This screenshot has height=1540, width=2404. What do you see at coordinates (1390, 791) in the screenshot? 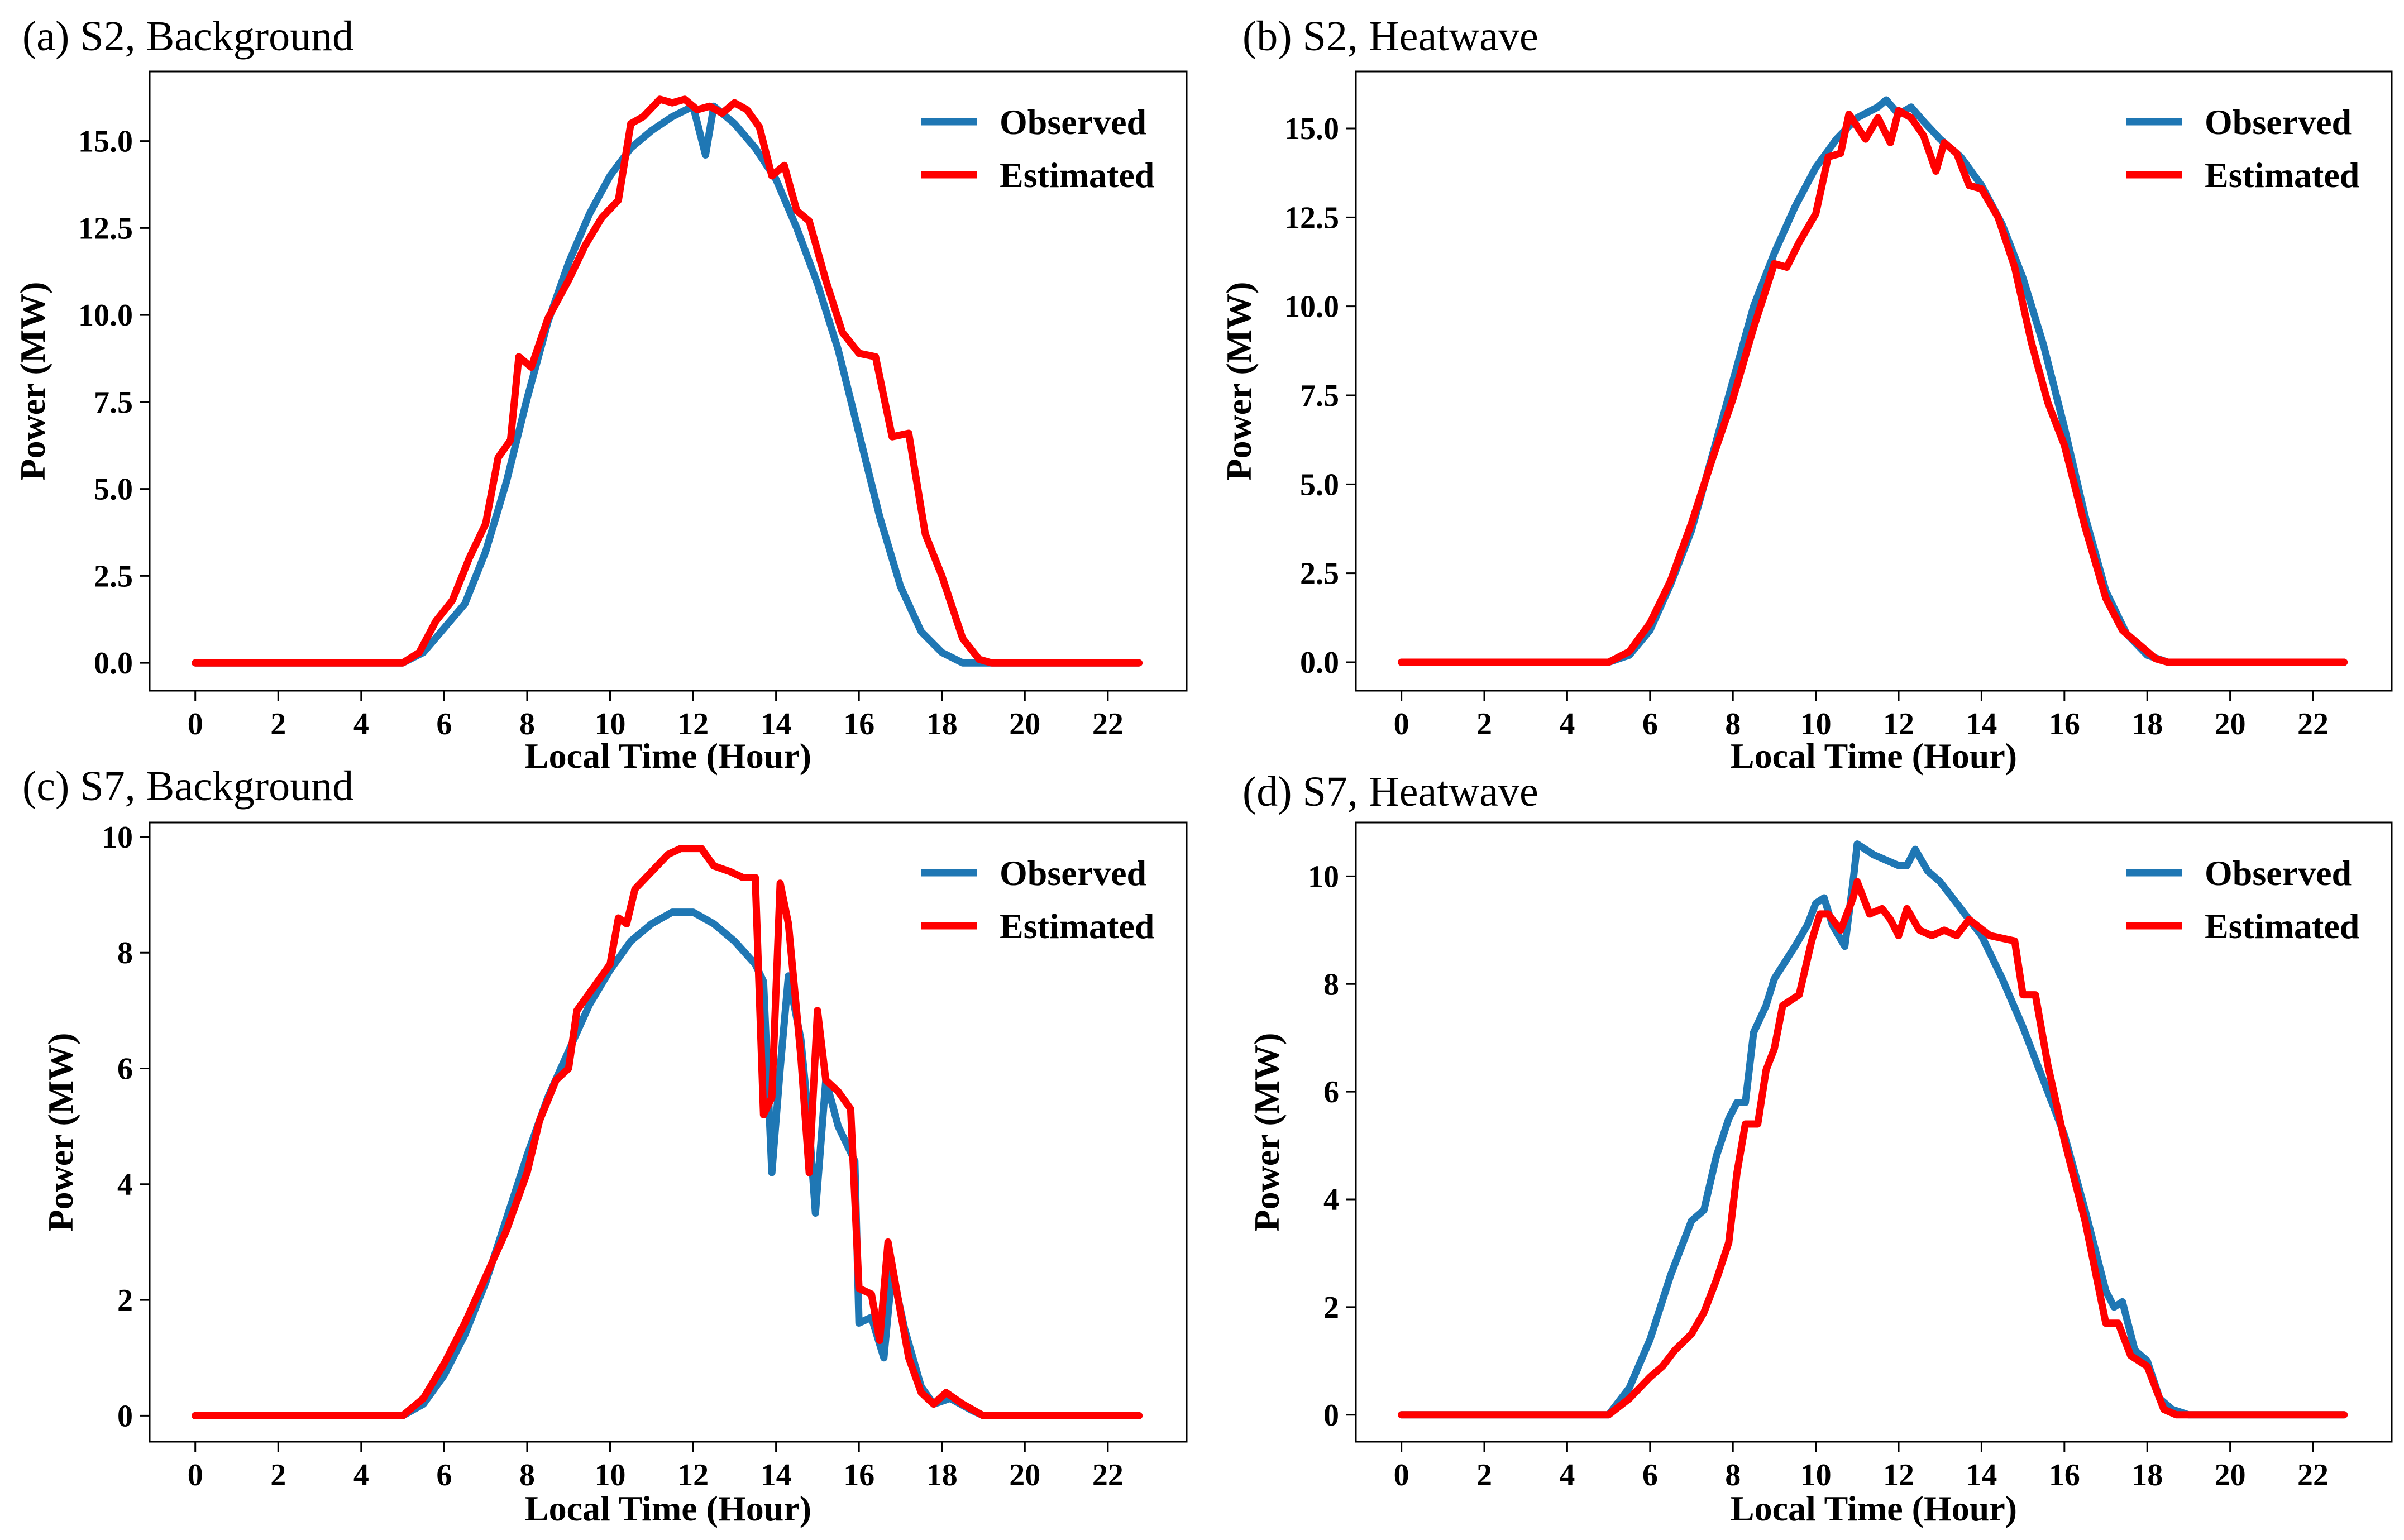
I see `panel-title: (d) S7, Heatwave` at bounding box center [1390, 791].